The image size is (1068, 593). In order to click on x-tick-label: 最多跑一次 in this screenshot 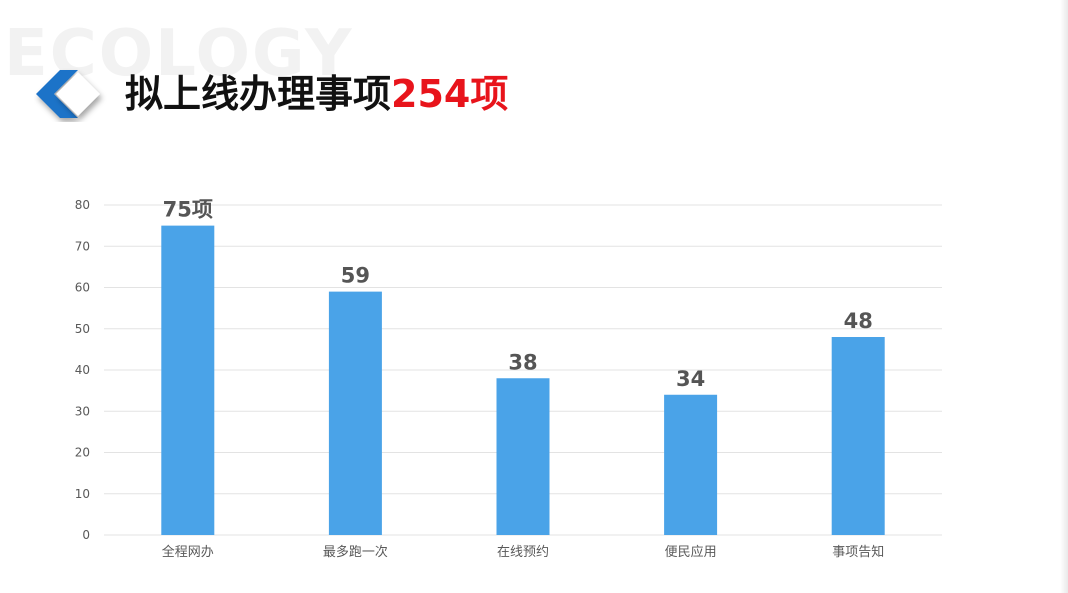, I will do `click(355, 552)`.